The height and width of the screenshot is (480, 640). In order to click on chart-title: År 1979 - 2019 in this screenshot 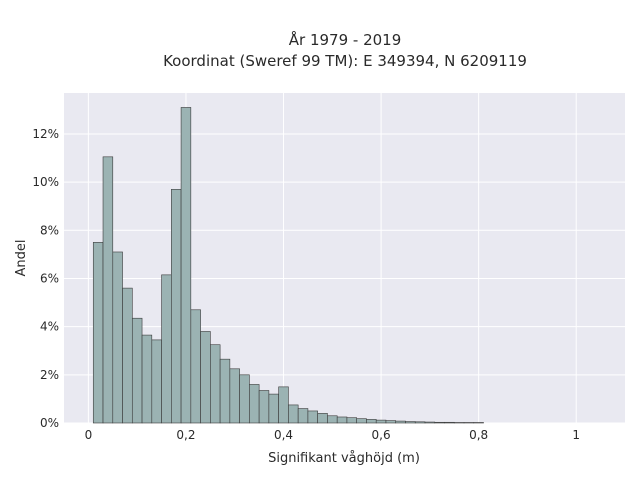, I will do `click(345, 39)`.